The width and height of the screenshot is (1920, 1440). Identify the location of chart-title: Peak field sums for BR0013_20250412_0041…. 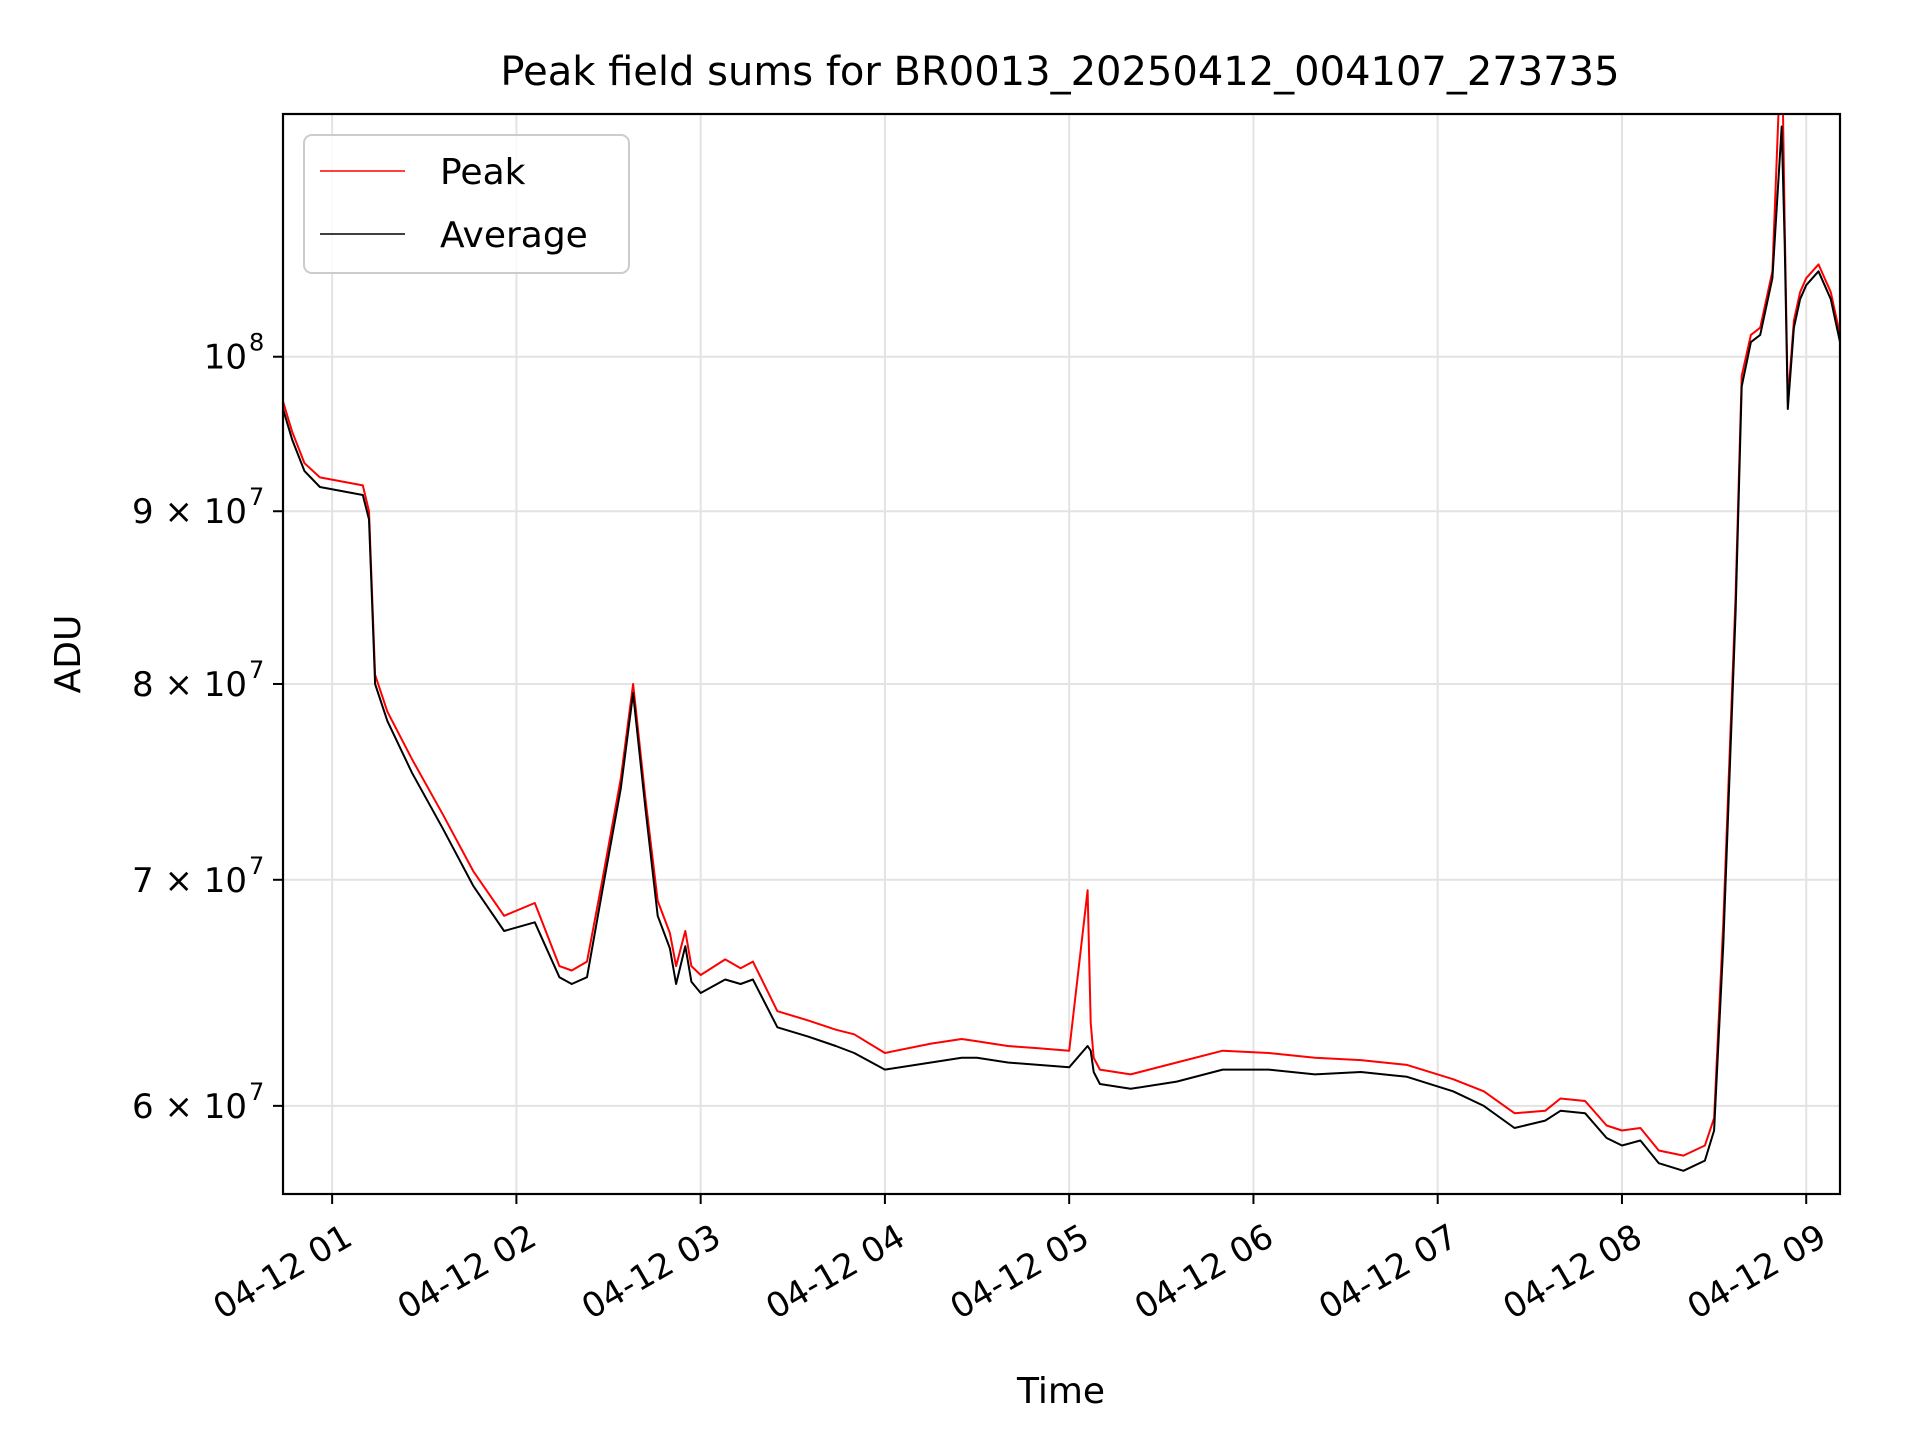
(1059, 72).